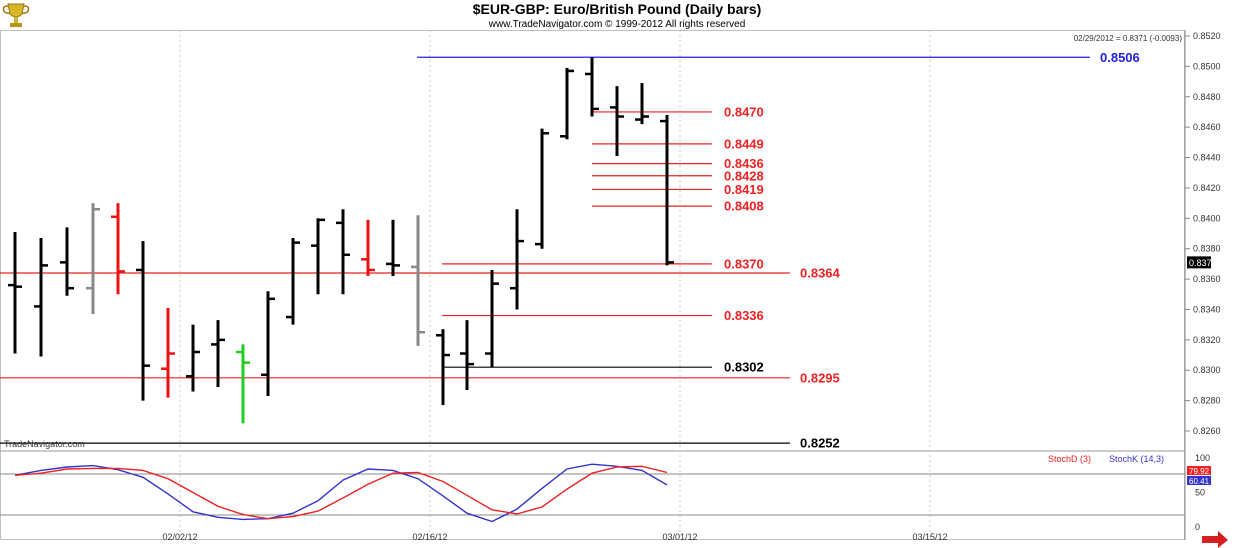  Describe the element at coordinates (1207, 340) in the screenshot. I see `price-tick-label: 0.8320` at that location.